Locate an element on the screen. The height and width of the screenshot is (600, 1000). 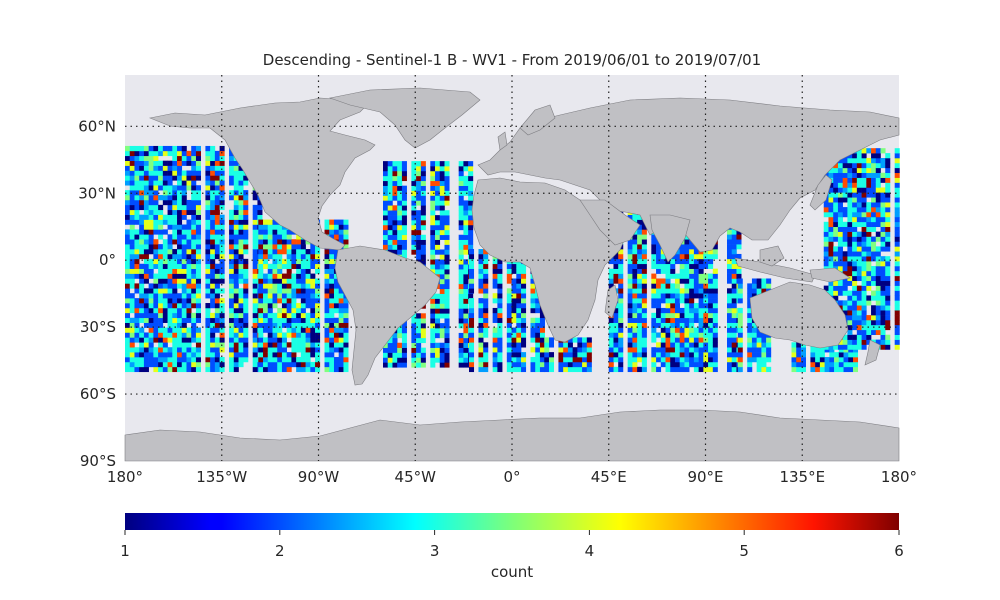
british-isles is located at coordinates (502, 141).